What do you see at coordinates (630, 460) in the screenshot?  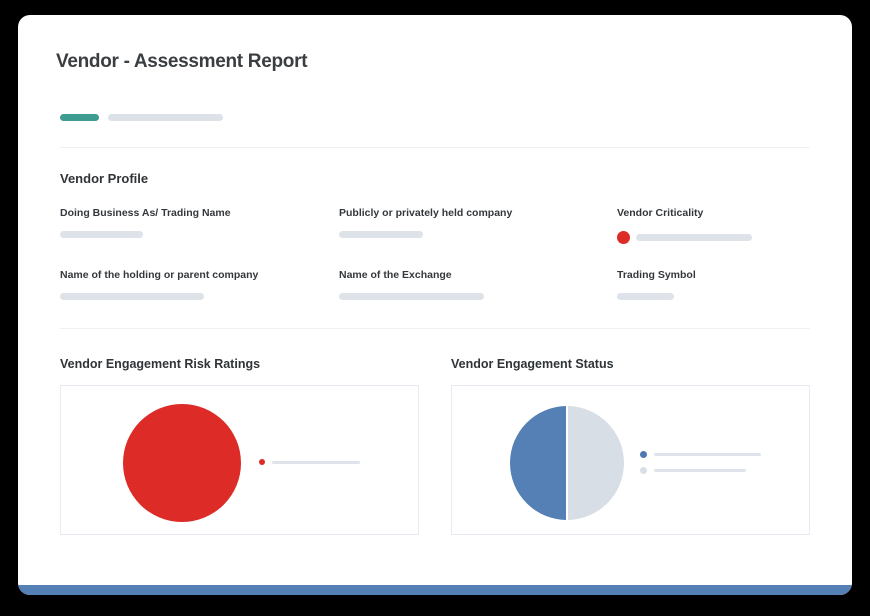 I see `engagement-status-chart-card` at bounding box center [630, 460].